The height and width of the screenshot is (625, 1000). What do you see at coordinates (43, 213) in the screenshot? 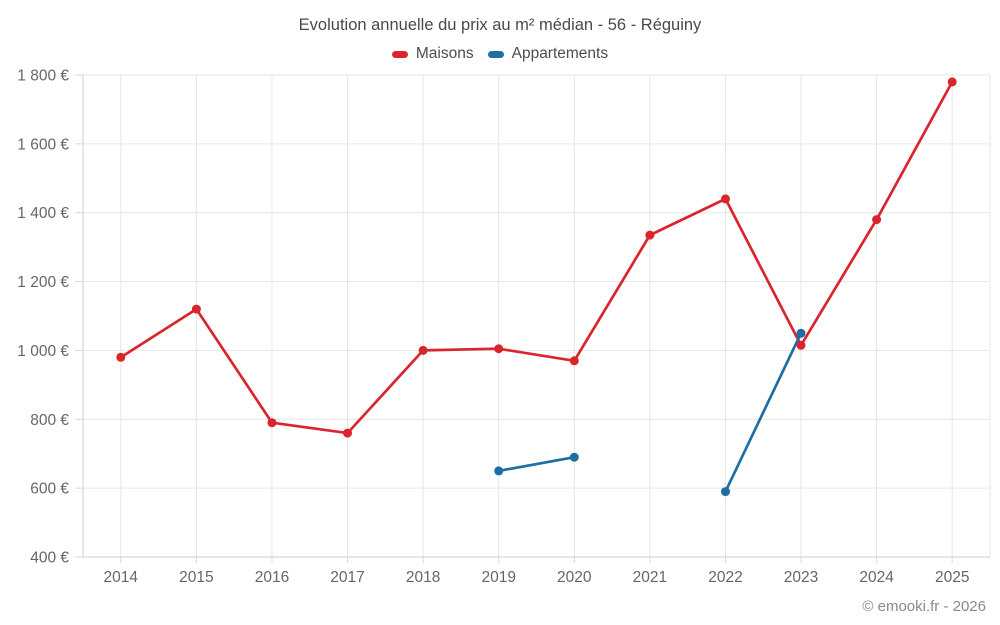
I see `y-axis-label: 1 400 €` at bounding box center [43, 213].